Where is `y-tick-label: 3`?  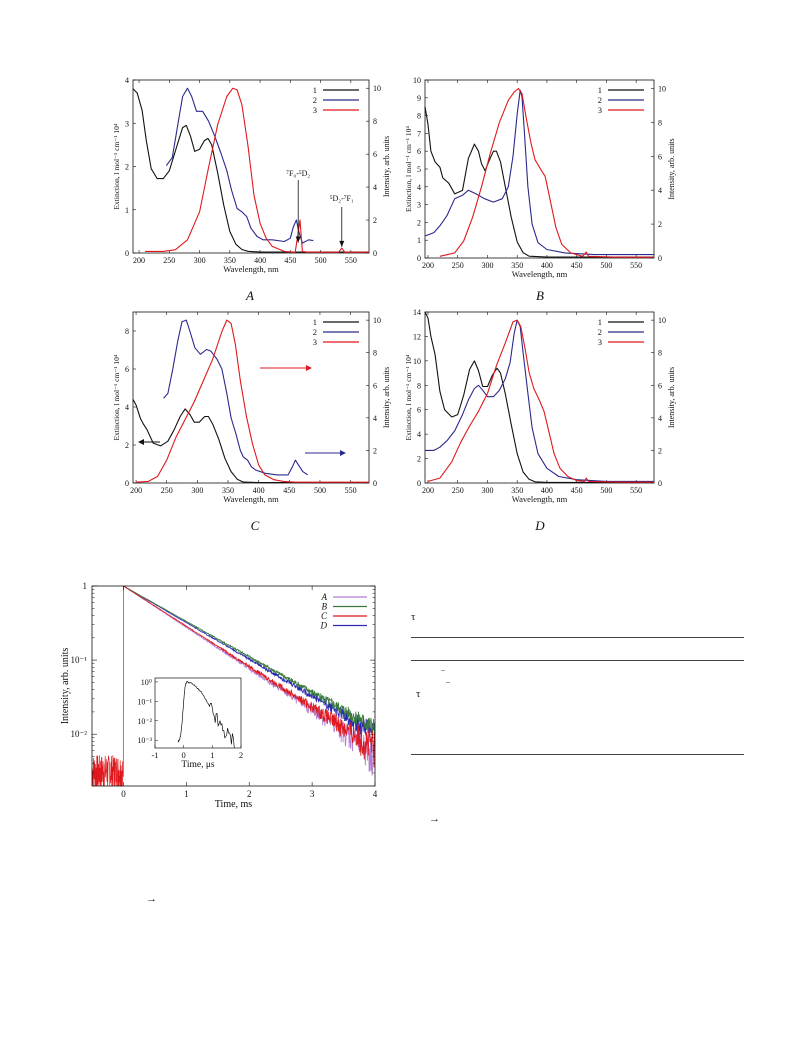 y-tick-label: 3 is located at coordinates (127, 123).